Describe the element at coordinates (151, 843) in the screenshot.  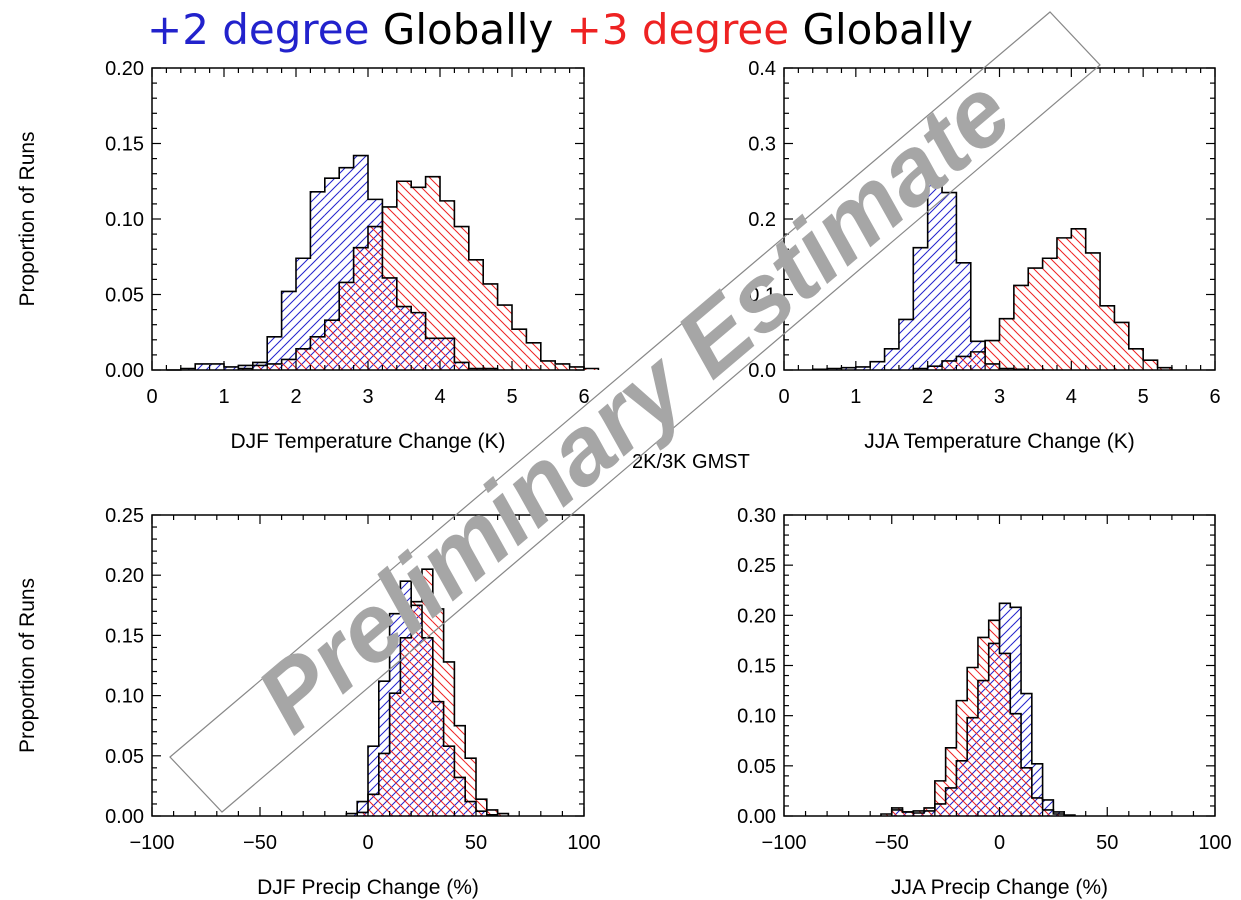
I see `x-tick-label: −100` at that location.